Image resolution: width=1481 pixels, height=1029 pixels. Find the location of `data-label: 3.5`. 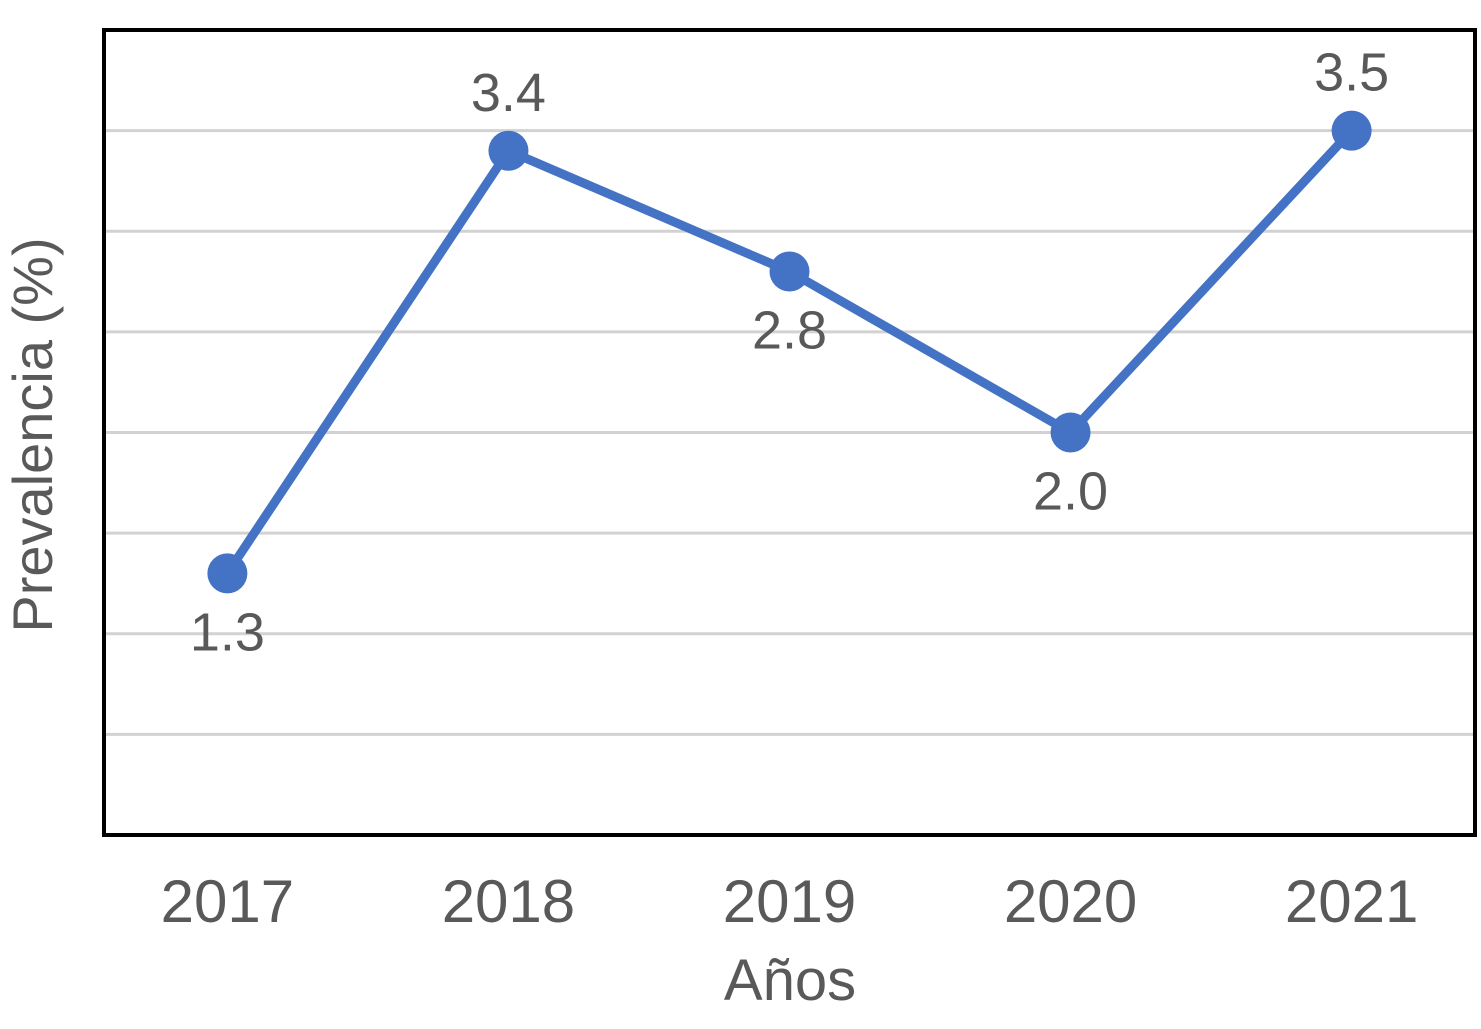

data-label: 3.5 is located at coordinates (1351, 73).